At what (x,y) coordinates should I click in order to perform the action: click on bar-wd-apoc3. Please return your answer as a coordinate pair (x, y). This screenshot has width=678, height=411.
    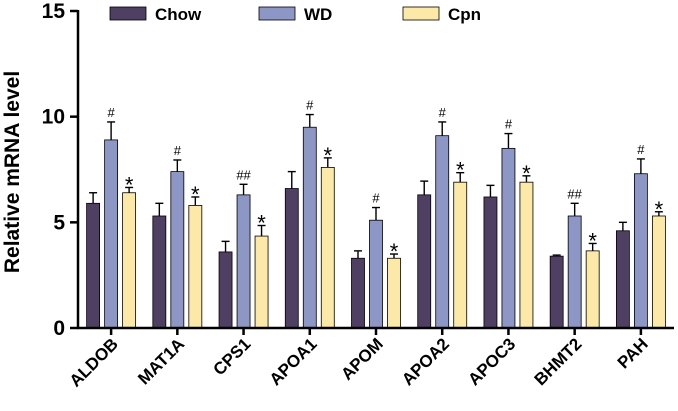
    Looking at the image, I should click on (508, 238).